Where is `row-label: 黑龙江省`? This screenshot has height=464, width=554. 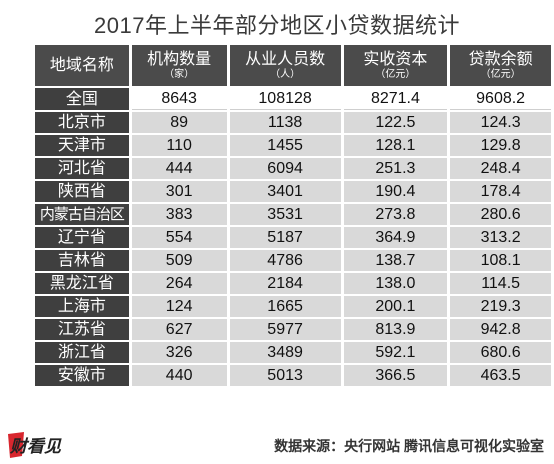 row-label: 黑龙江省 is located at coordinates (82, 283).